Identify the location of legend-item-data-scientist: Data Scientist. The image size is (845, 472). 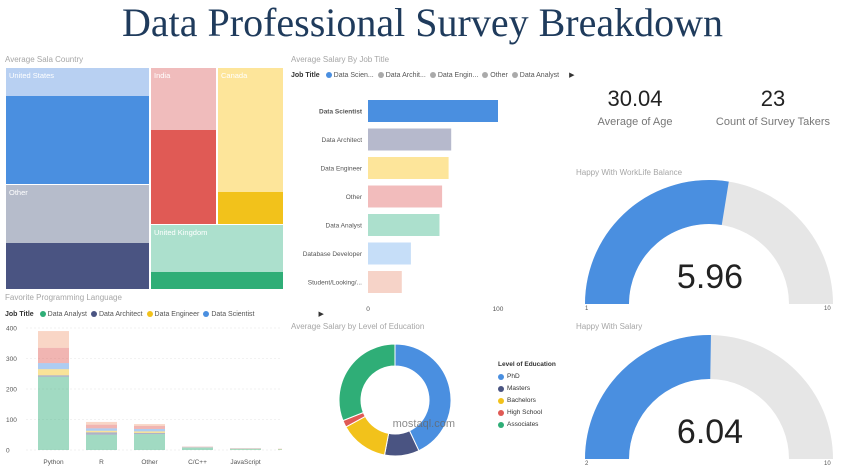
(229, 314).